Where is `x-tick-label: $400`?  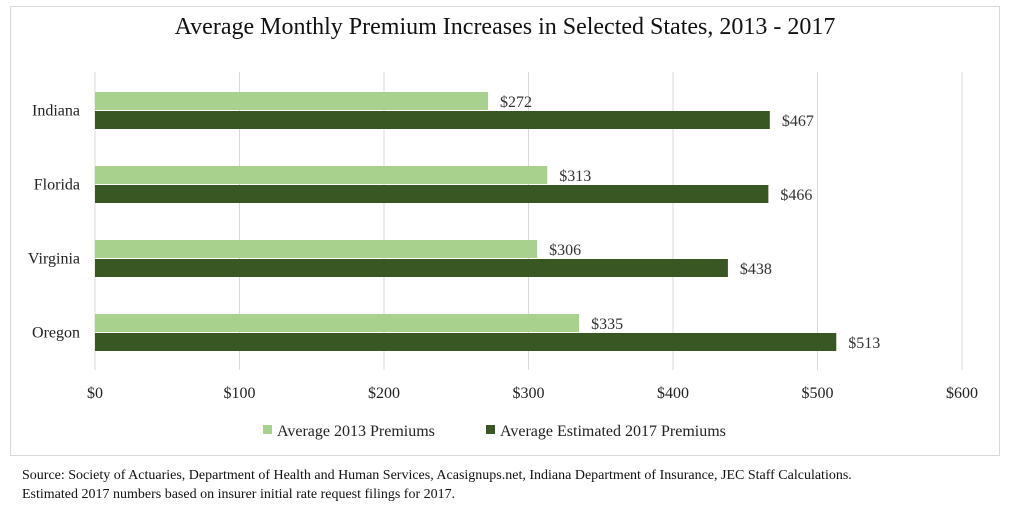 x-tick-label: $400 is located at coordinates (673, 393).